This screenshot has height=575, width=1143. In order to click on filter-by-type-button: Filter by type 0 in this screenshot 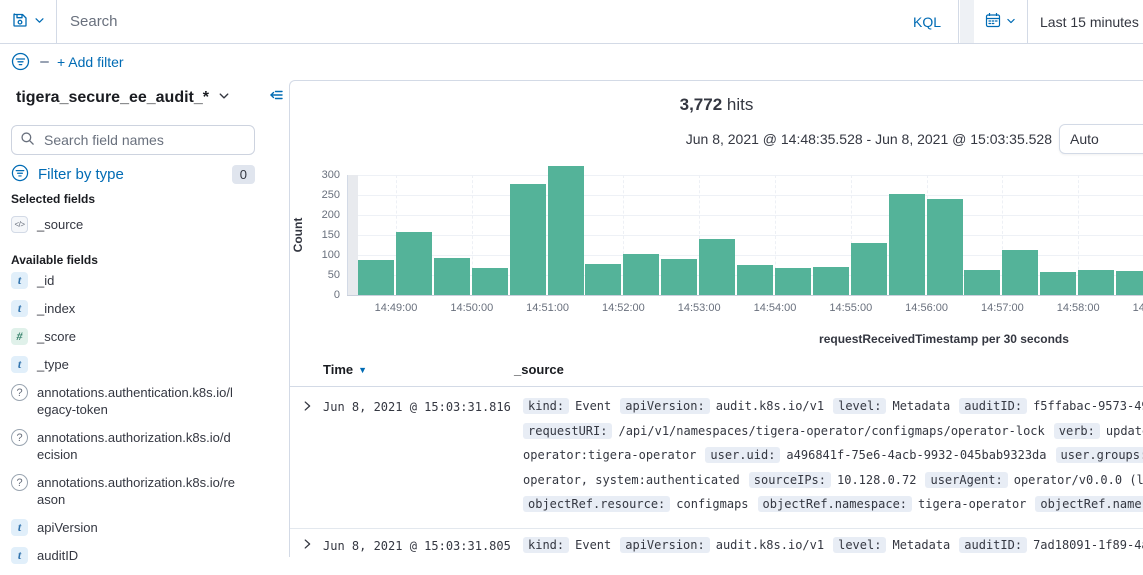, I will do `click(133, 174)`.